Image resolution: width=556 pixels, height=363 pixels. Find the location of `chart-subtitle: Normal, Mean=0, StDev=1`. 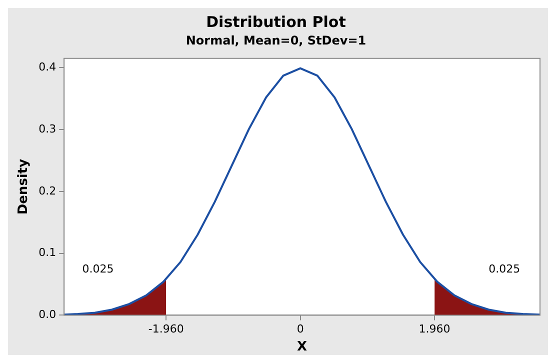

chart-subtitle: Normal, Mean=0, StDev=1 is located at coordinates (276, 40).